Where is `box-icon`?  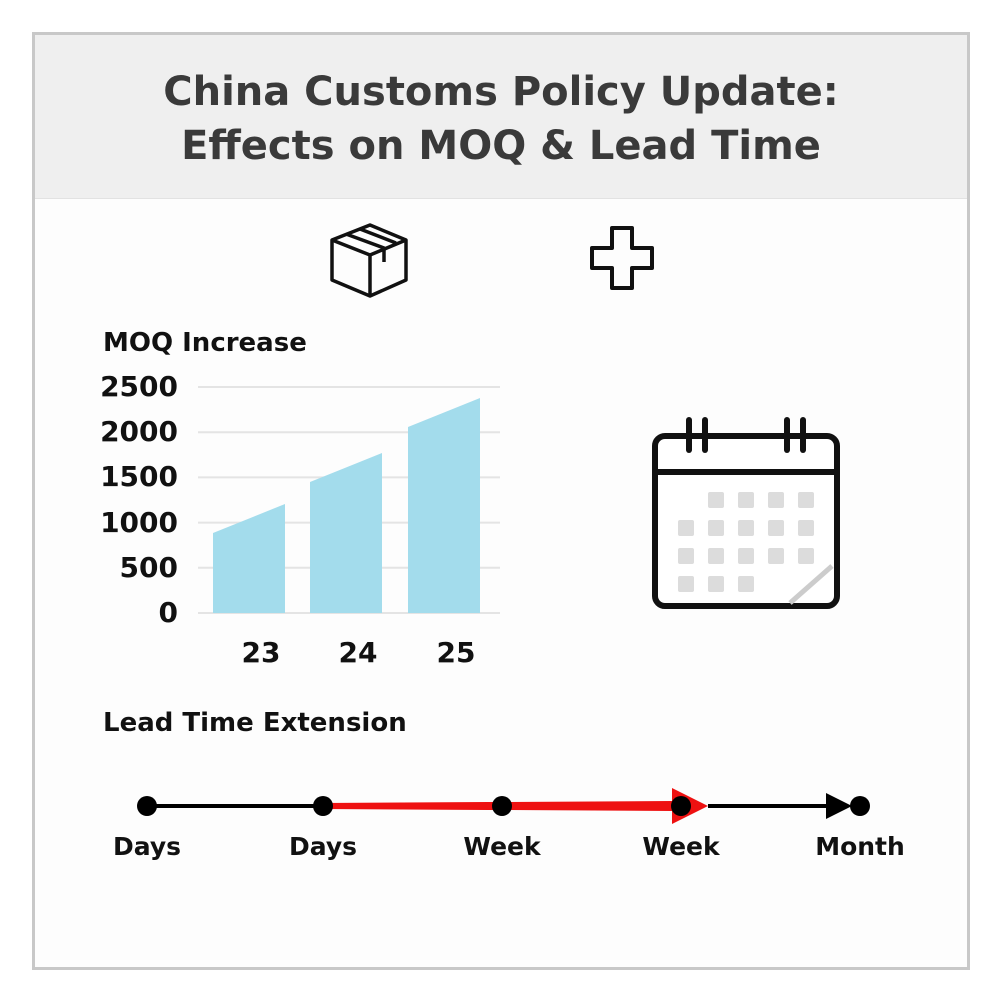 box-icon is located at coordinates (369, 260).